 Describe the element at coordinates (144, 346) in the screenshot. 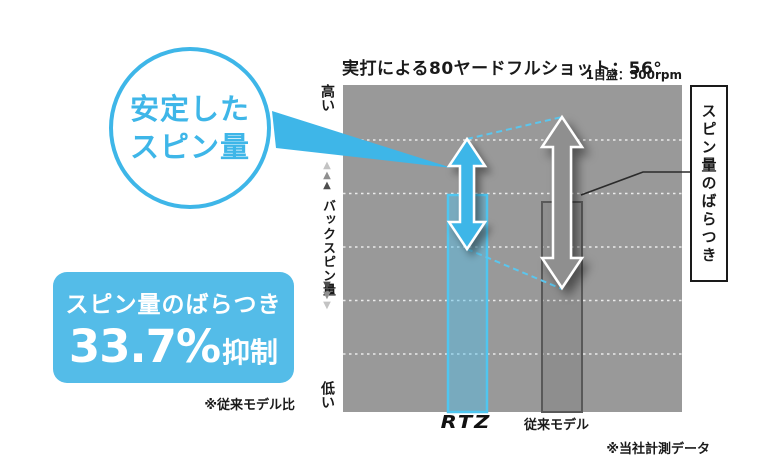

I see `stat-value: 33.7%` at that location.